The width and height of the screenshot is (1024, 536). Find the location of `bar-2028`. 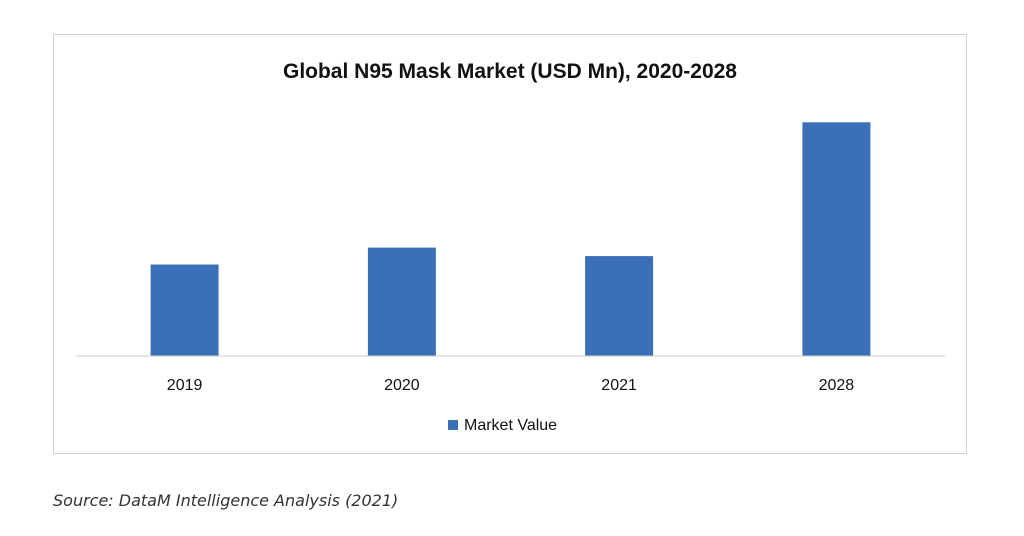

bar-2028 is located at coordinates (836, 239).